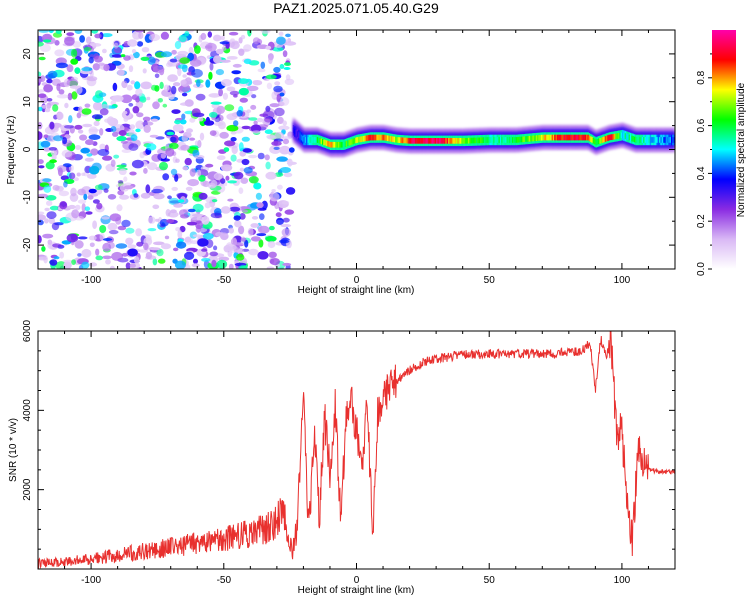 This screenshot has height=605, width=750. I want to click on x-tick-label: 0, so click(357, 280).